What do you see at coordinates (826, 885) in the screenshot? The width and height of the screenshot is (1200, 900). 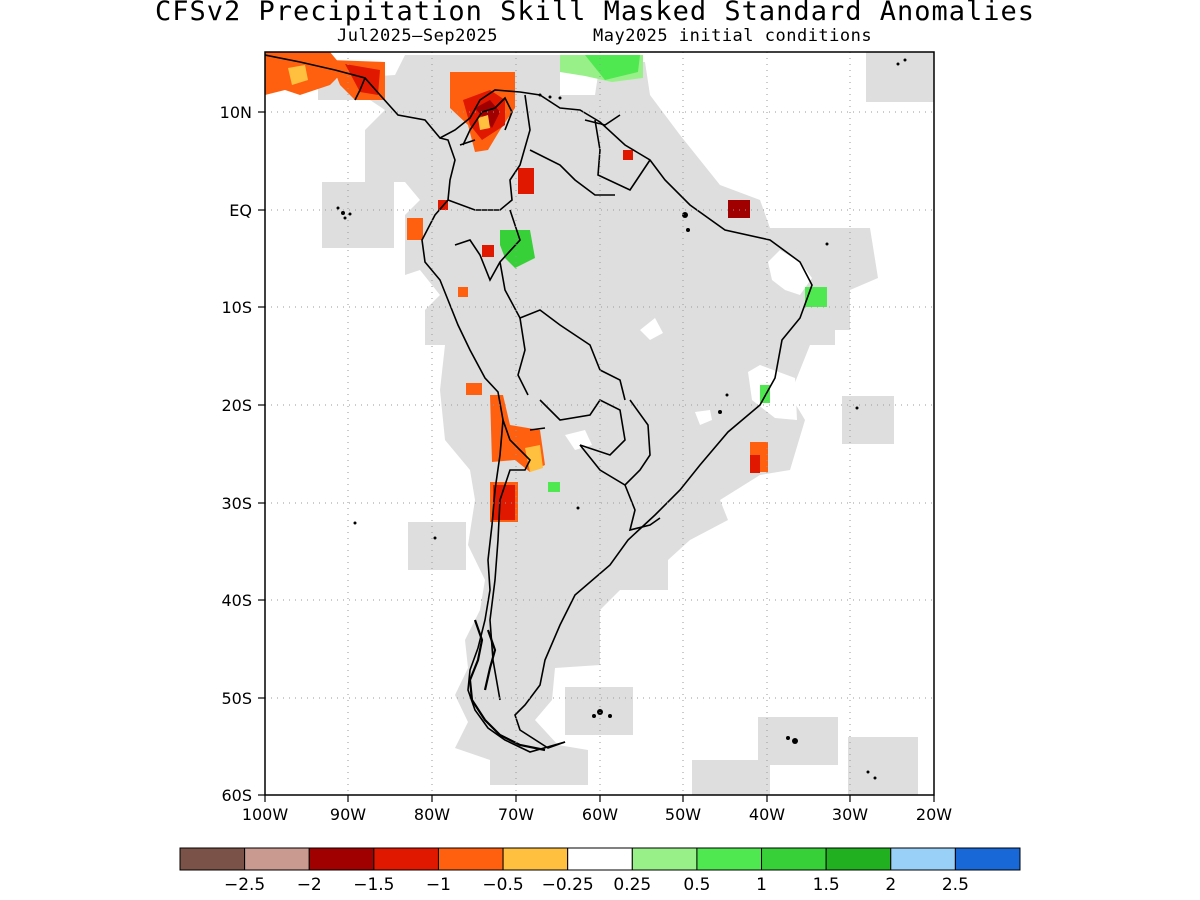 I see `colorbar-label: 1.5` at bounding box center [826, 885].